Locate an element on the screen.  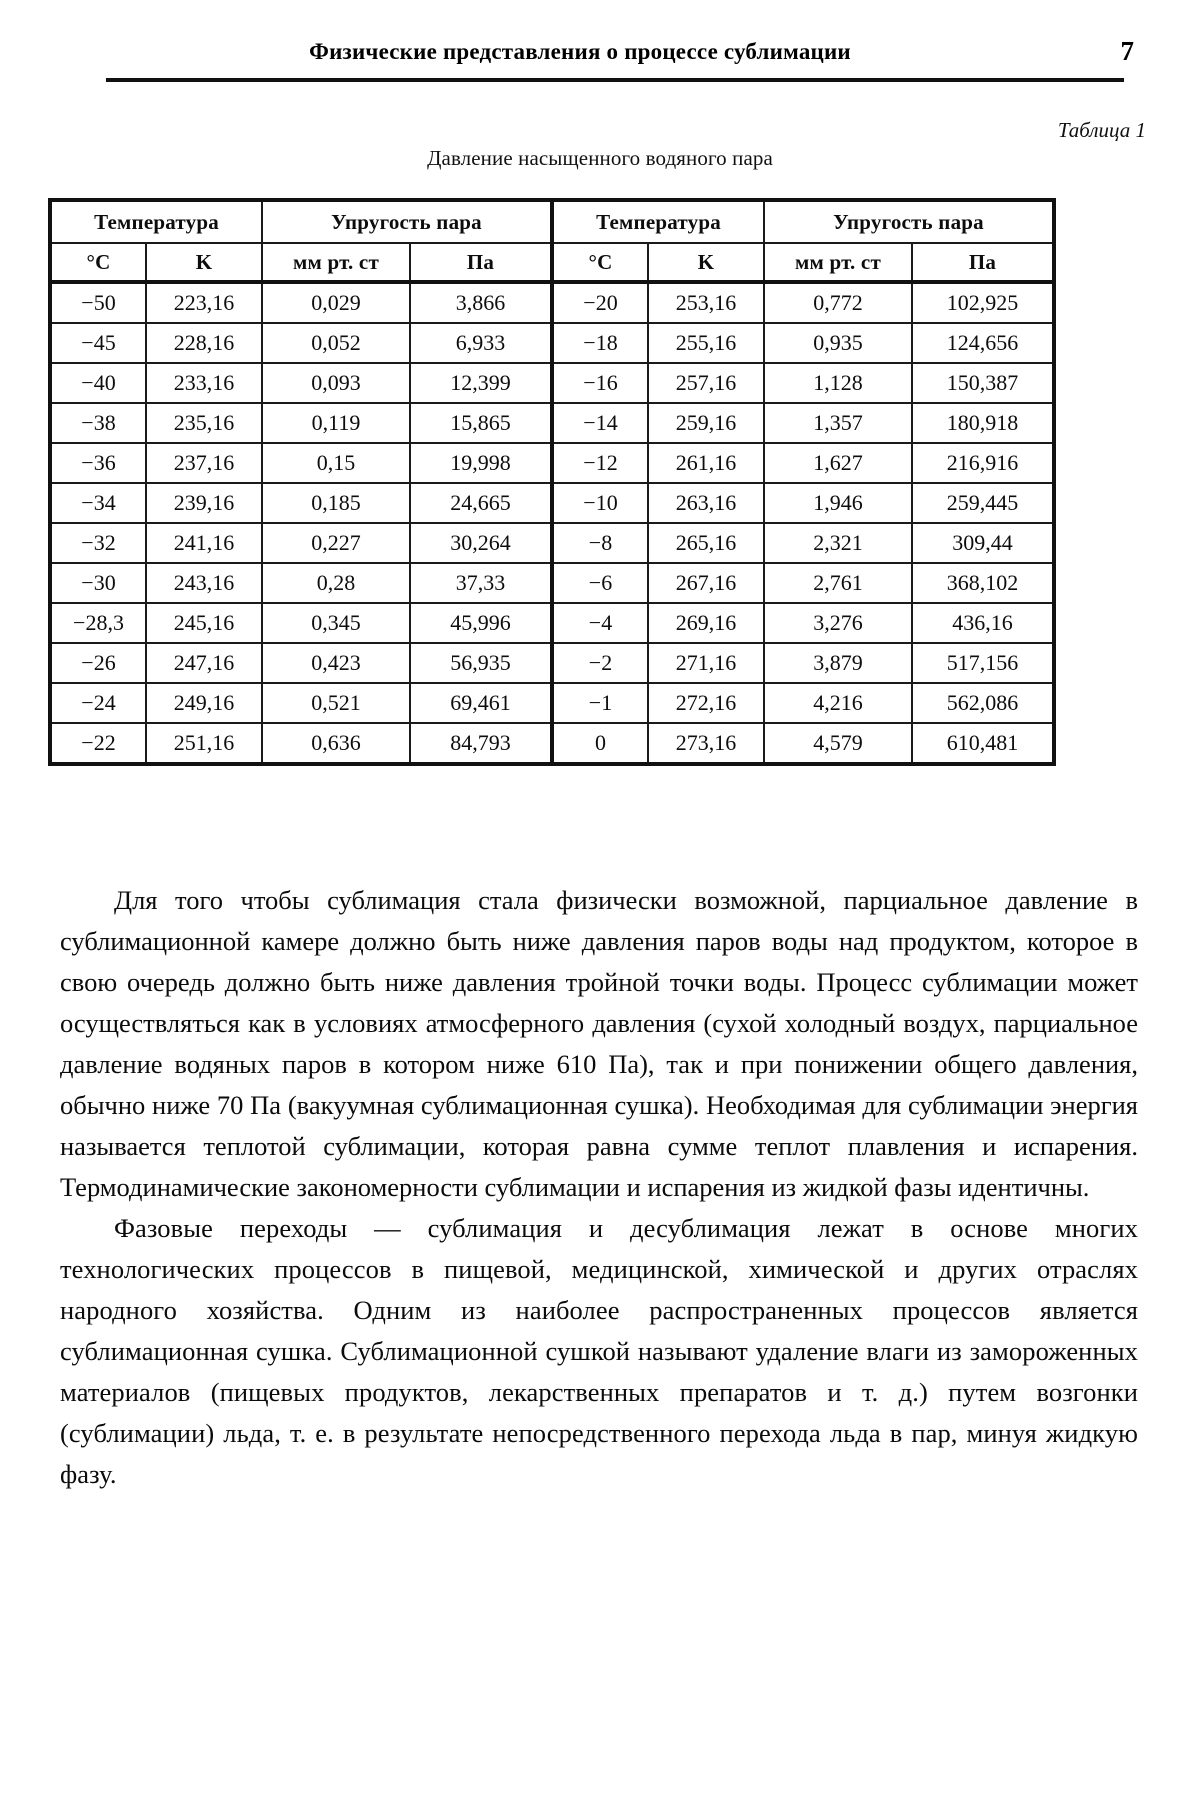
group-header-pressure-2: Упругость пара is located at coordinates (909, 221).